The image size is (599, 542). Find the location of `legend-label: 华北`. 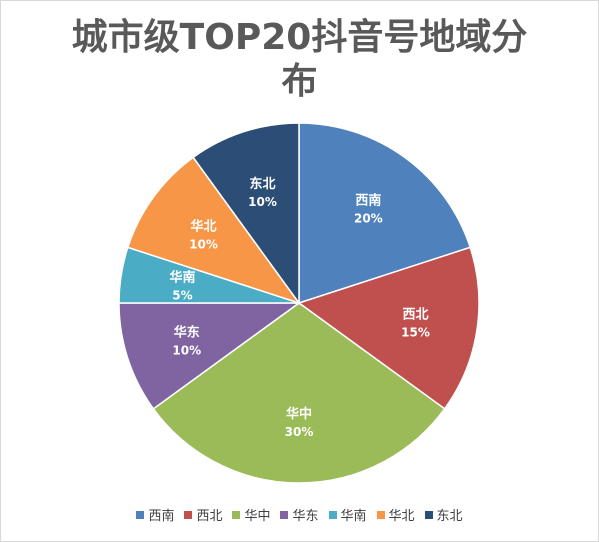

legend-label: 华北 is located at coordinates (401, 516).